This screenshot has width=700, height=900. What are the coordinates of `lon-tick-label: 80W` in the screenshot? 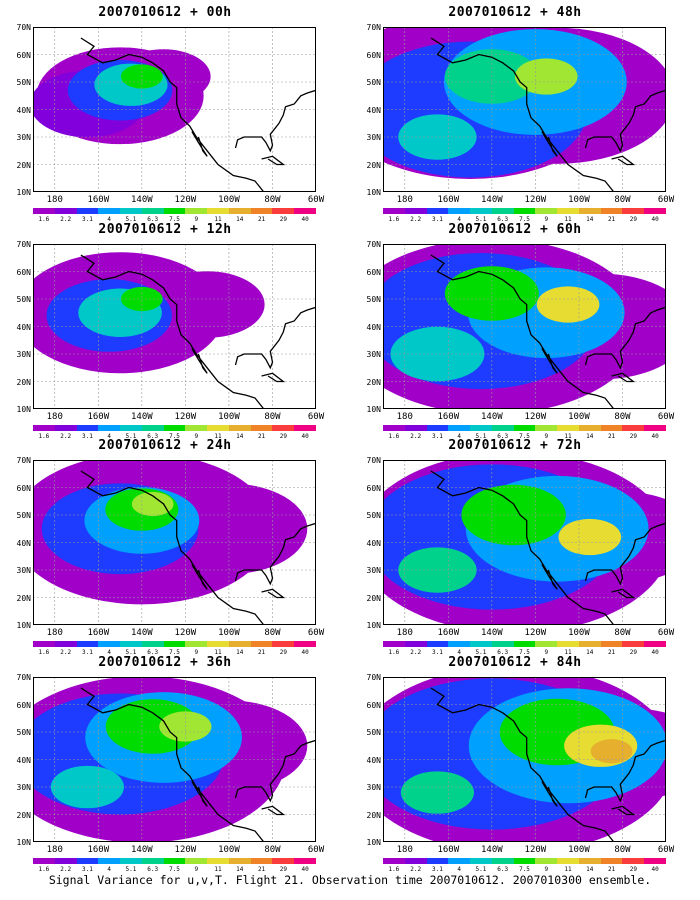 It's located at (622, 200).